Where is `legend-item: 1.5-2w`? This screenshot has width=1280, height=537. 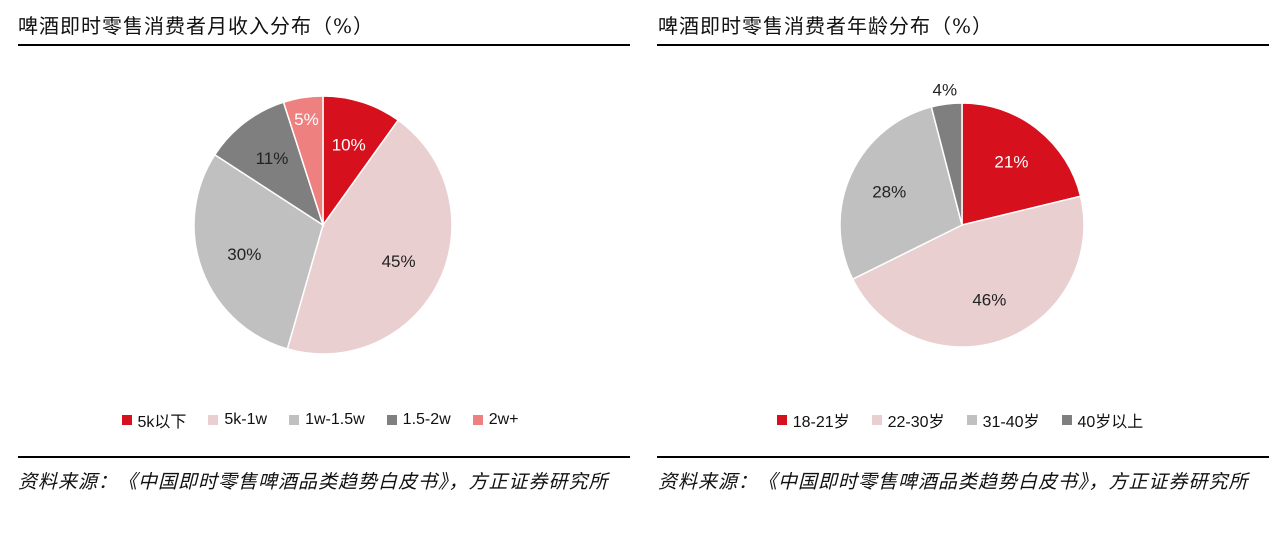
legend-item: 1.5-2w is located at coordinates (418, 420).